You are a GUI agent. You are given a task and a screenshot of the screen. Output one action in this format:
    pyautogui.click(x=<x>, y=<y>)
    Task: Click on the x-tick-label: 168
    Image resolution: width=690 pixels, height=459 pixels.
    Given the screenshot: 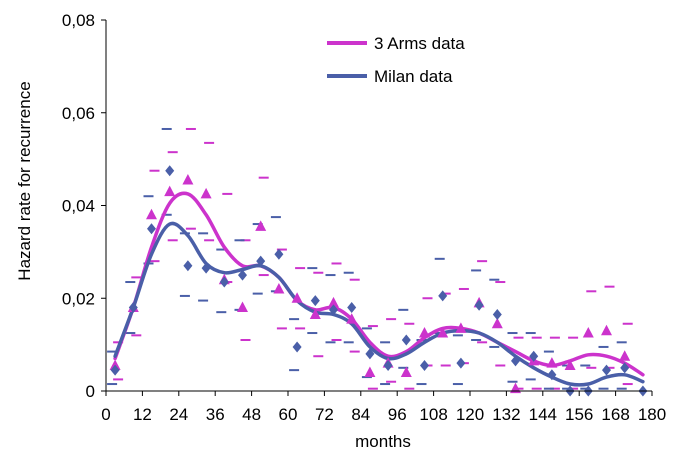 What is the action you would take?
    pyautogui.click(x=615, y=414)
    